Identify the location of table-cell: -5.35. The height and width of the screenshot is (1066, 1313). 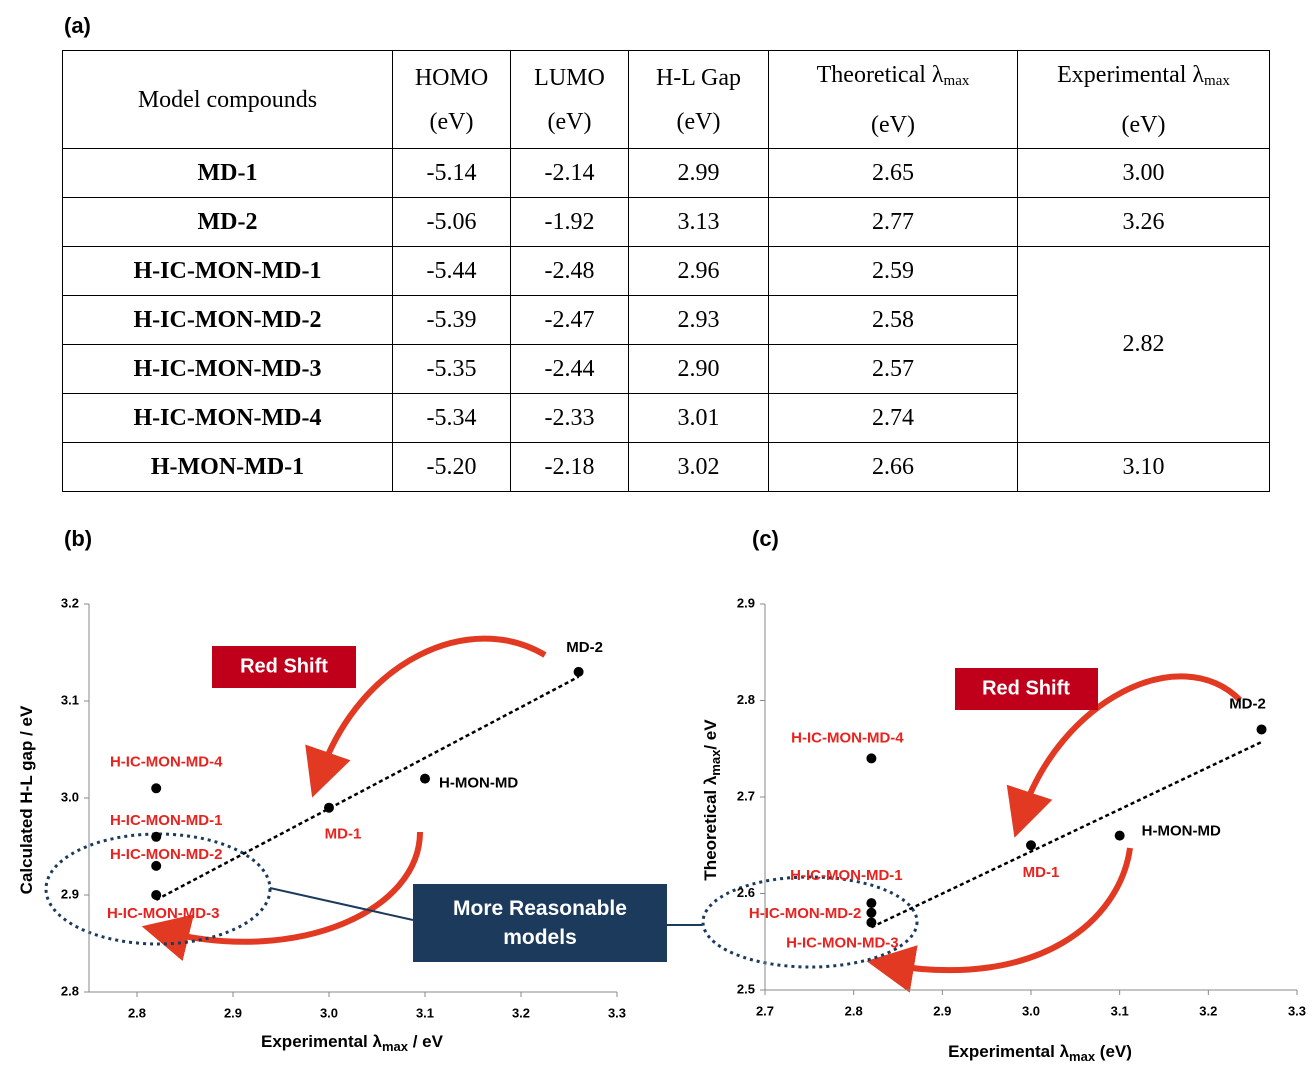
(451, 369).